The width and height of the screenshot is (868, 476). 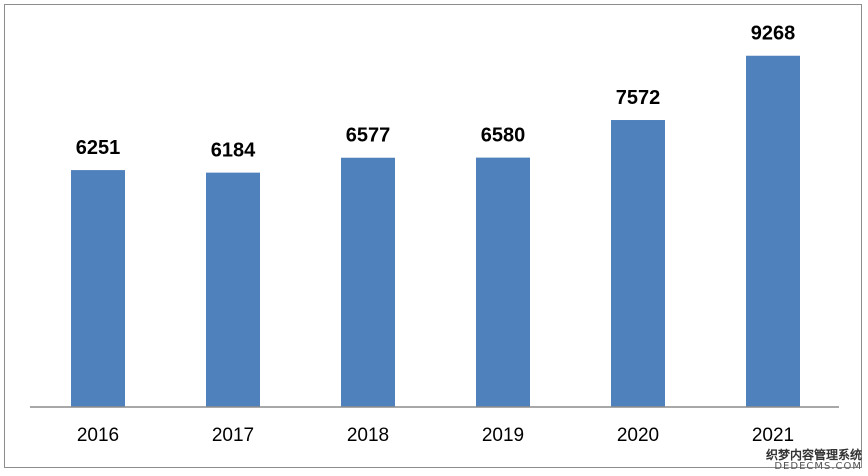 What do you see at coordinates (503, 136) in the screenshot?
I see `data-label-2019: 6580` at bounding box center [503, 136].